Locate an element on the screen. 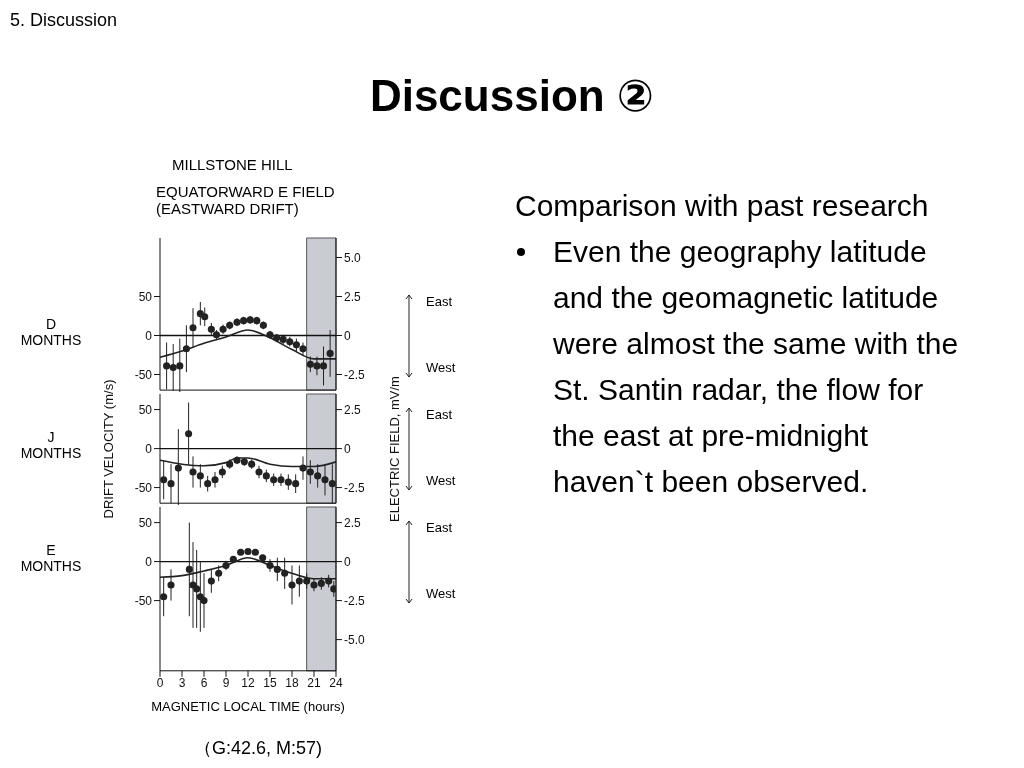  text: (EASTWARD DRIFT) is located at coordinates (227, 208).